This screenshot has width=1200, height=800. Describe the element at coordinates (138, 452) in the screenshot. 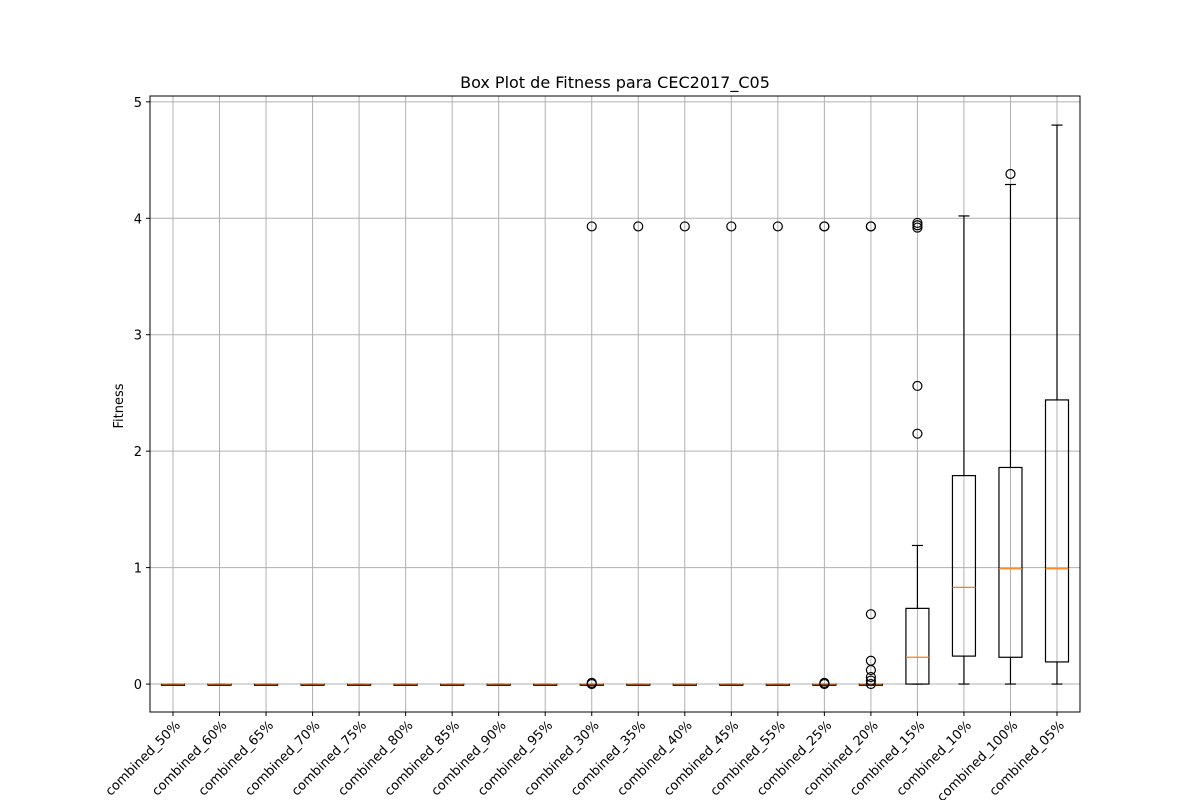

I see `y-tick-label: 2` at that location.